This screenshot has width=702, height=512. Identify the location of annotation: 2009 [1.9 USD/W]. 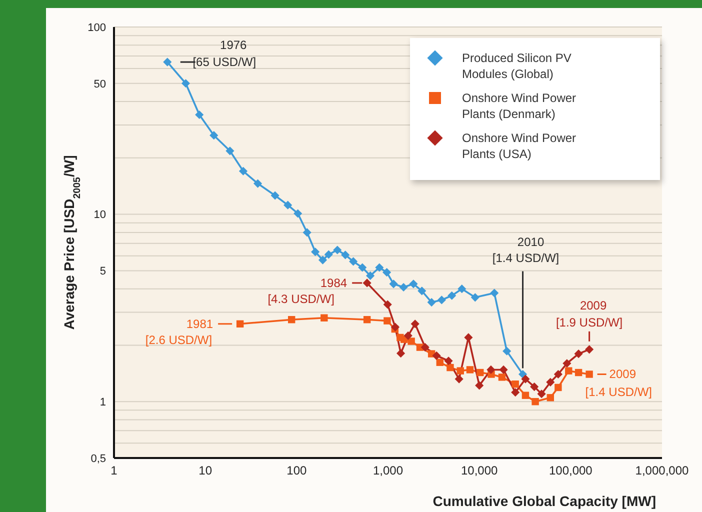
(589, 314).